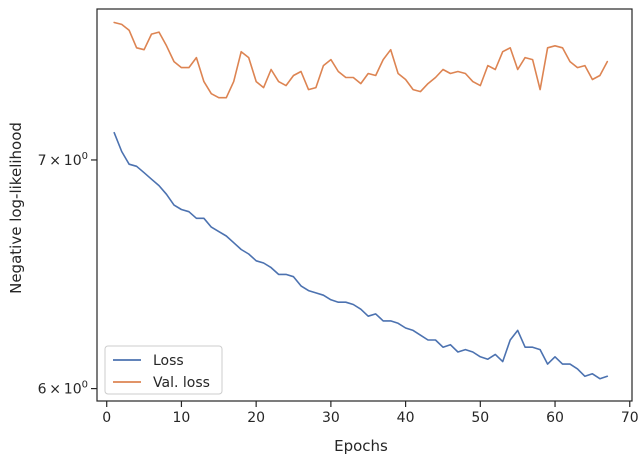 This screenshot has height=463, width=643. I want to click on x-tick-label: 20, so click(256, 418).